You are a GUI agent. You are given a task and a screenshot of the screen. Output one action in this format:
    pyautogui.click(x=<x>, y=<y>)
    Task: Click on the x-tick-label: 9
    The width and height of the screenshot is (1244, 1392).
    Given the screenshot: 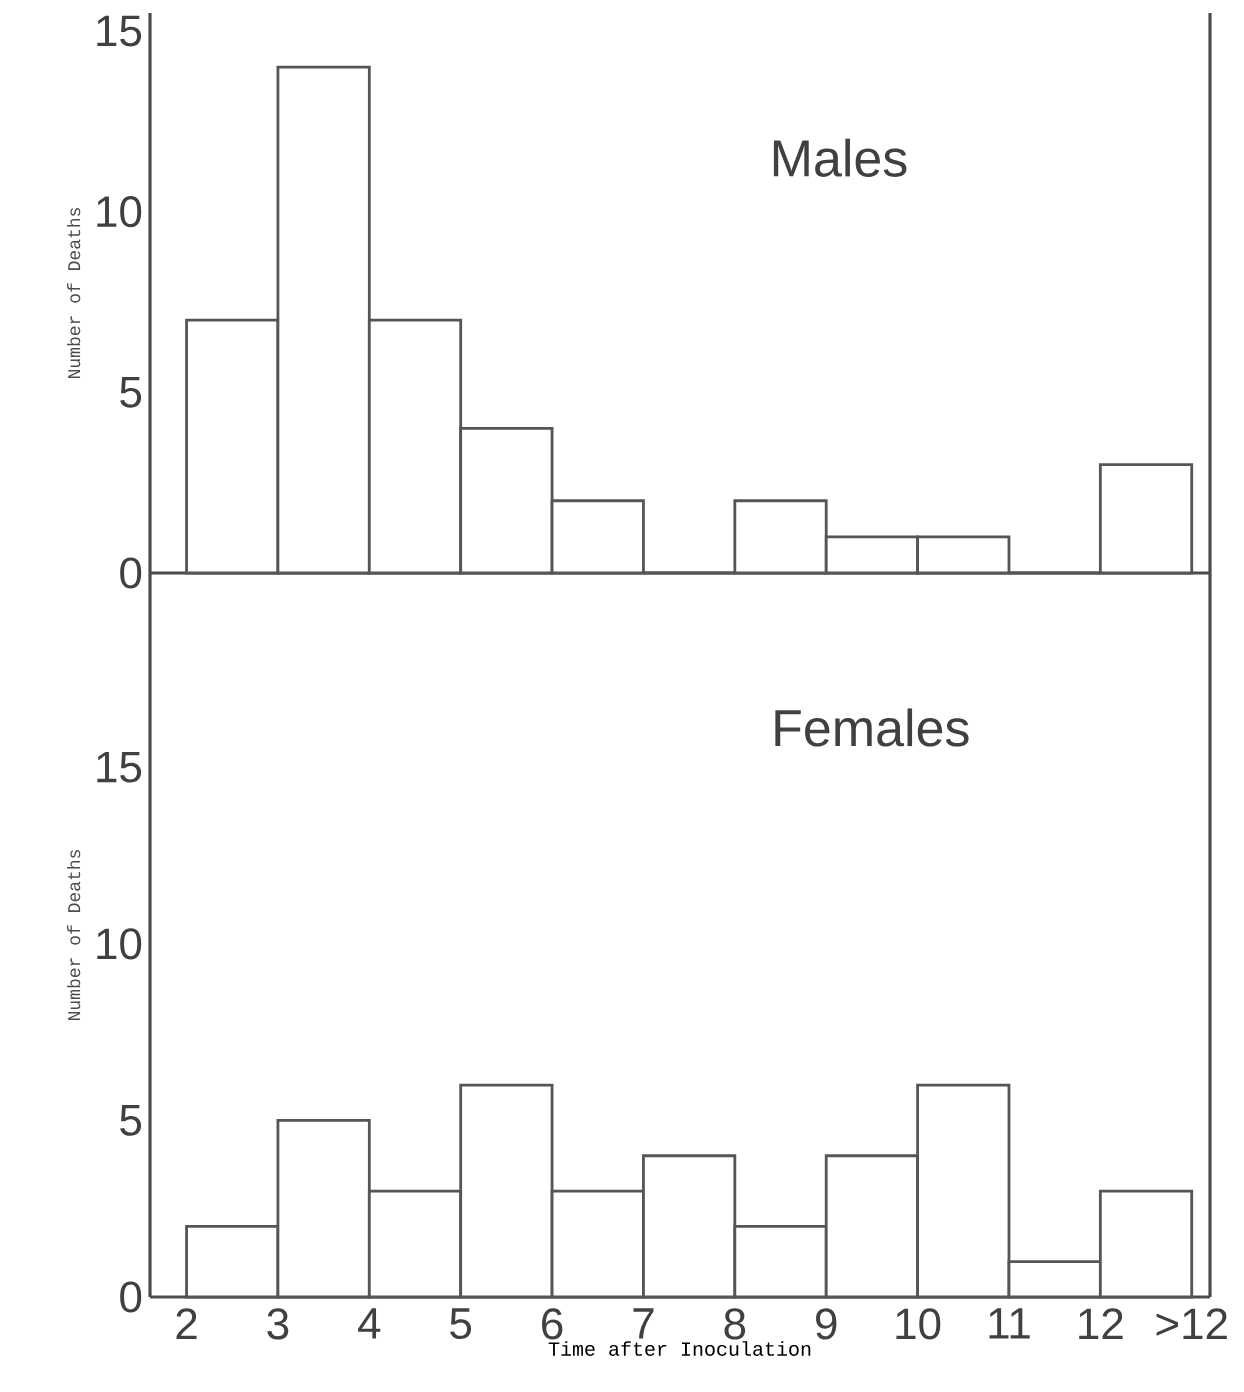 What is the action you would take?
    pyautogui.click(x=826, y=1324)
    